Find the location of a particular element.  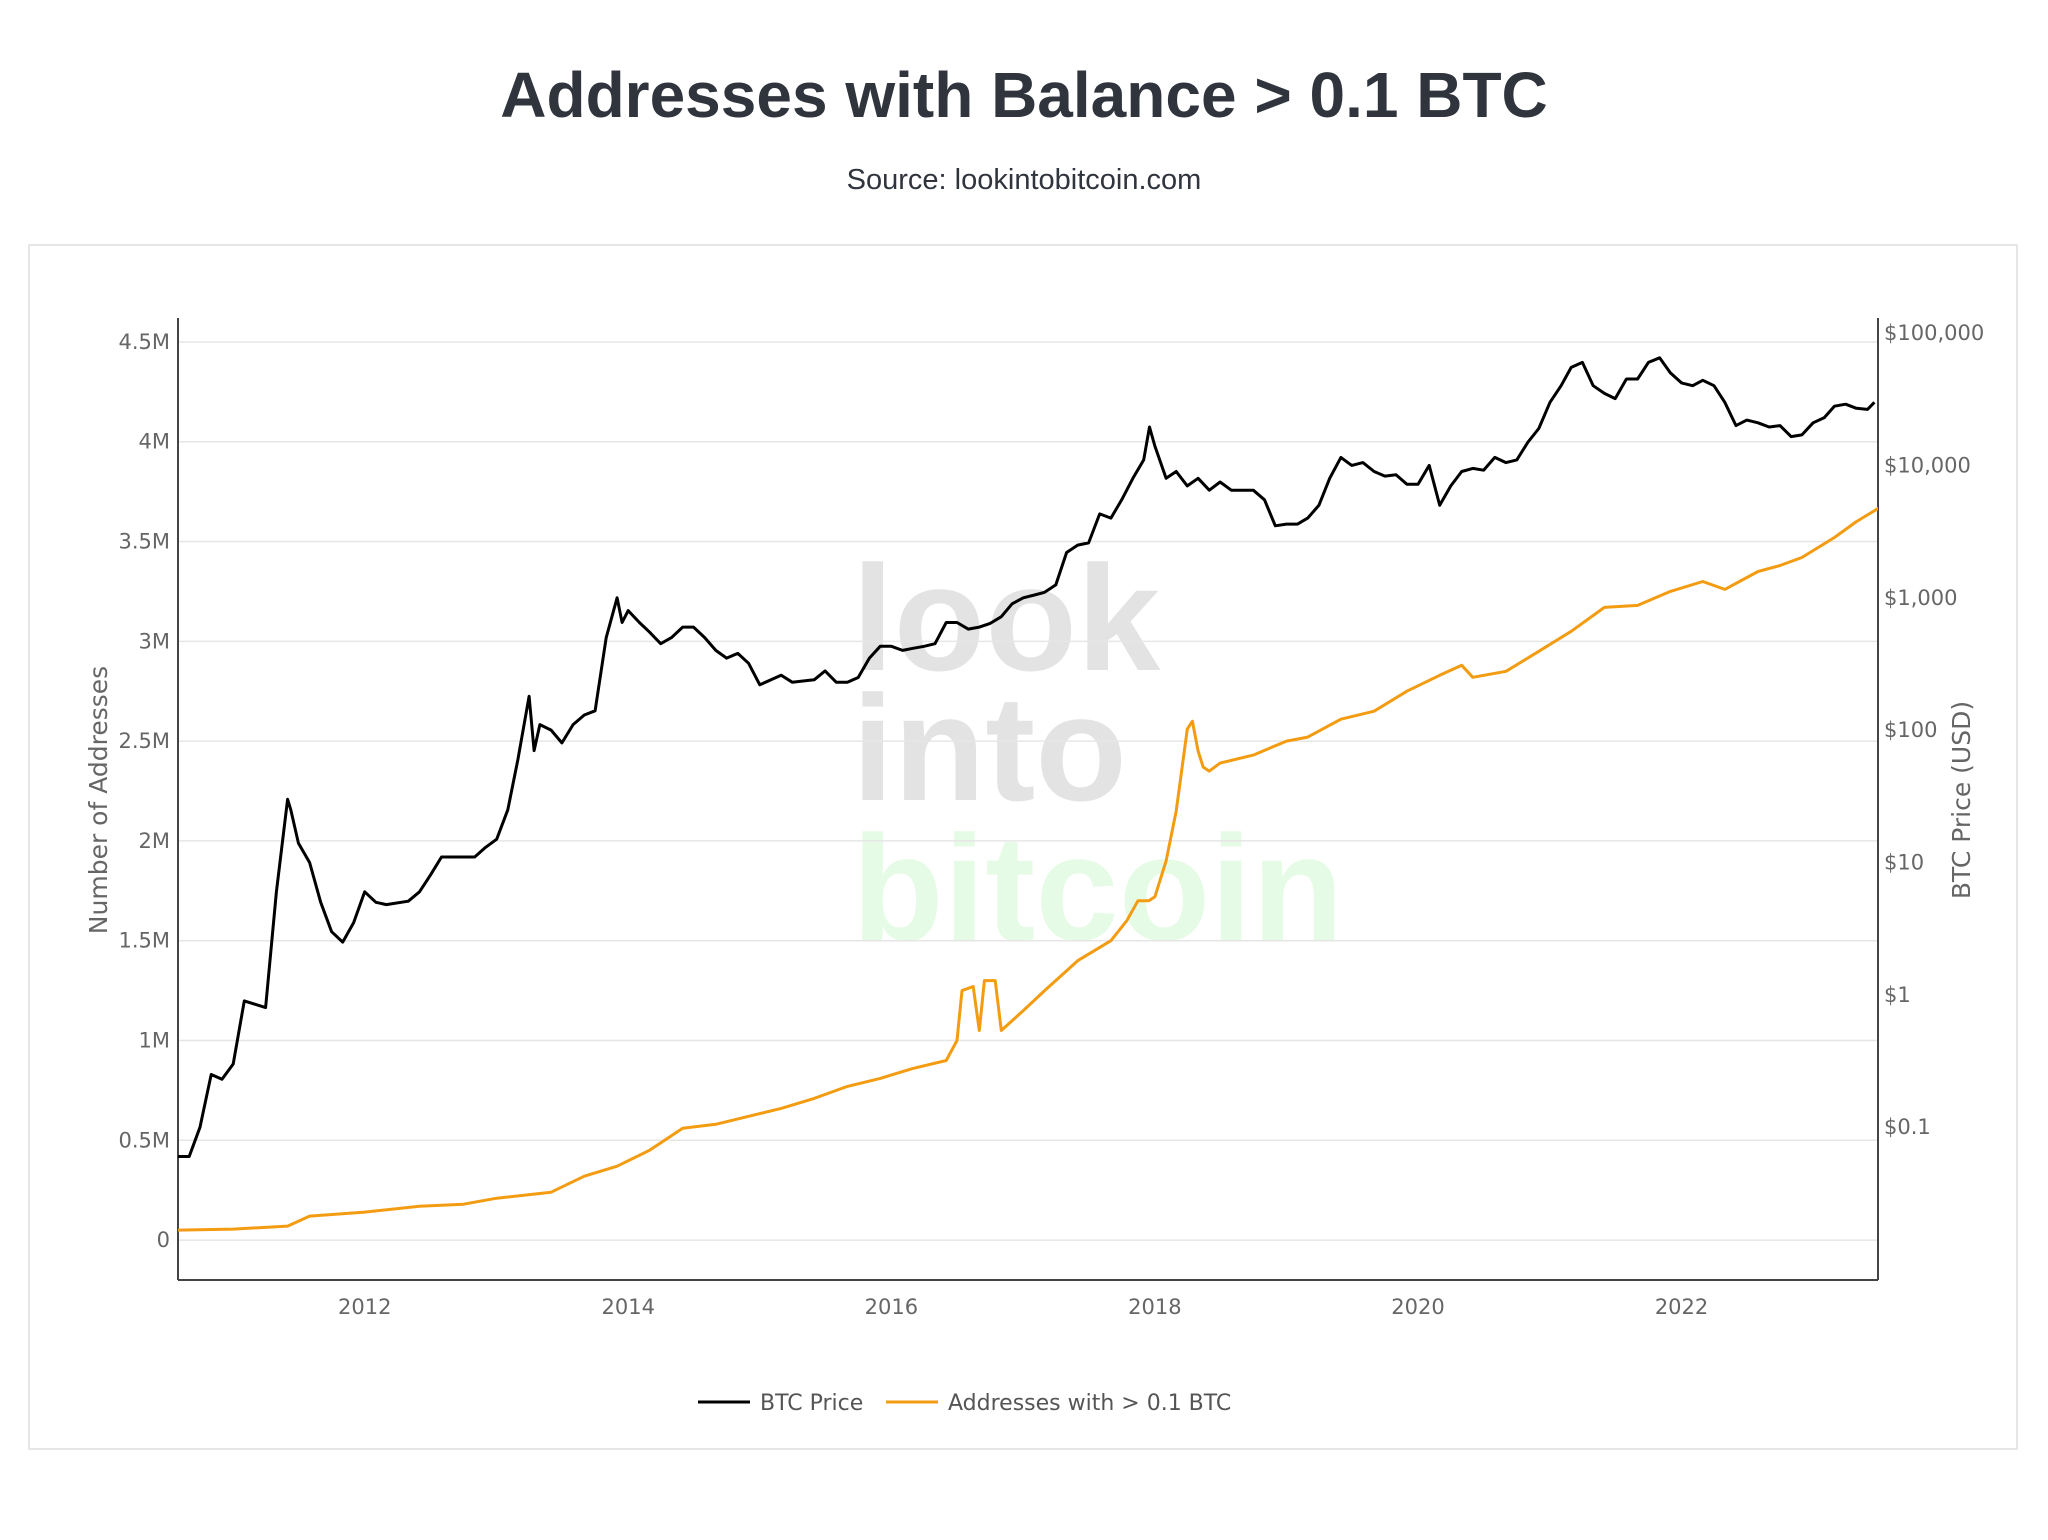

right-tick-label: $1 is located at coordinates (1897, 995).